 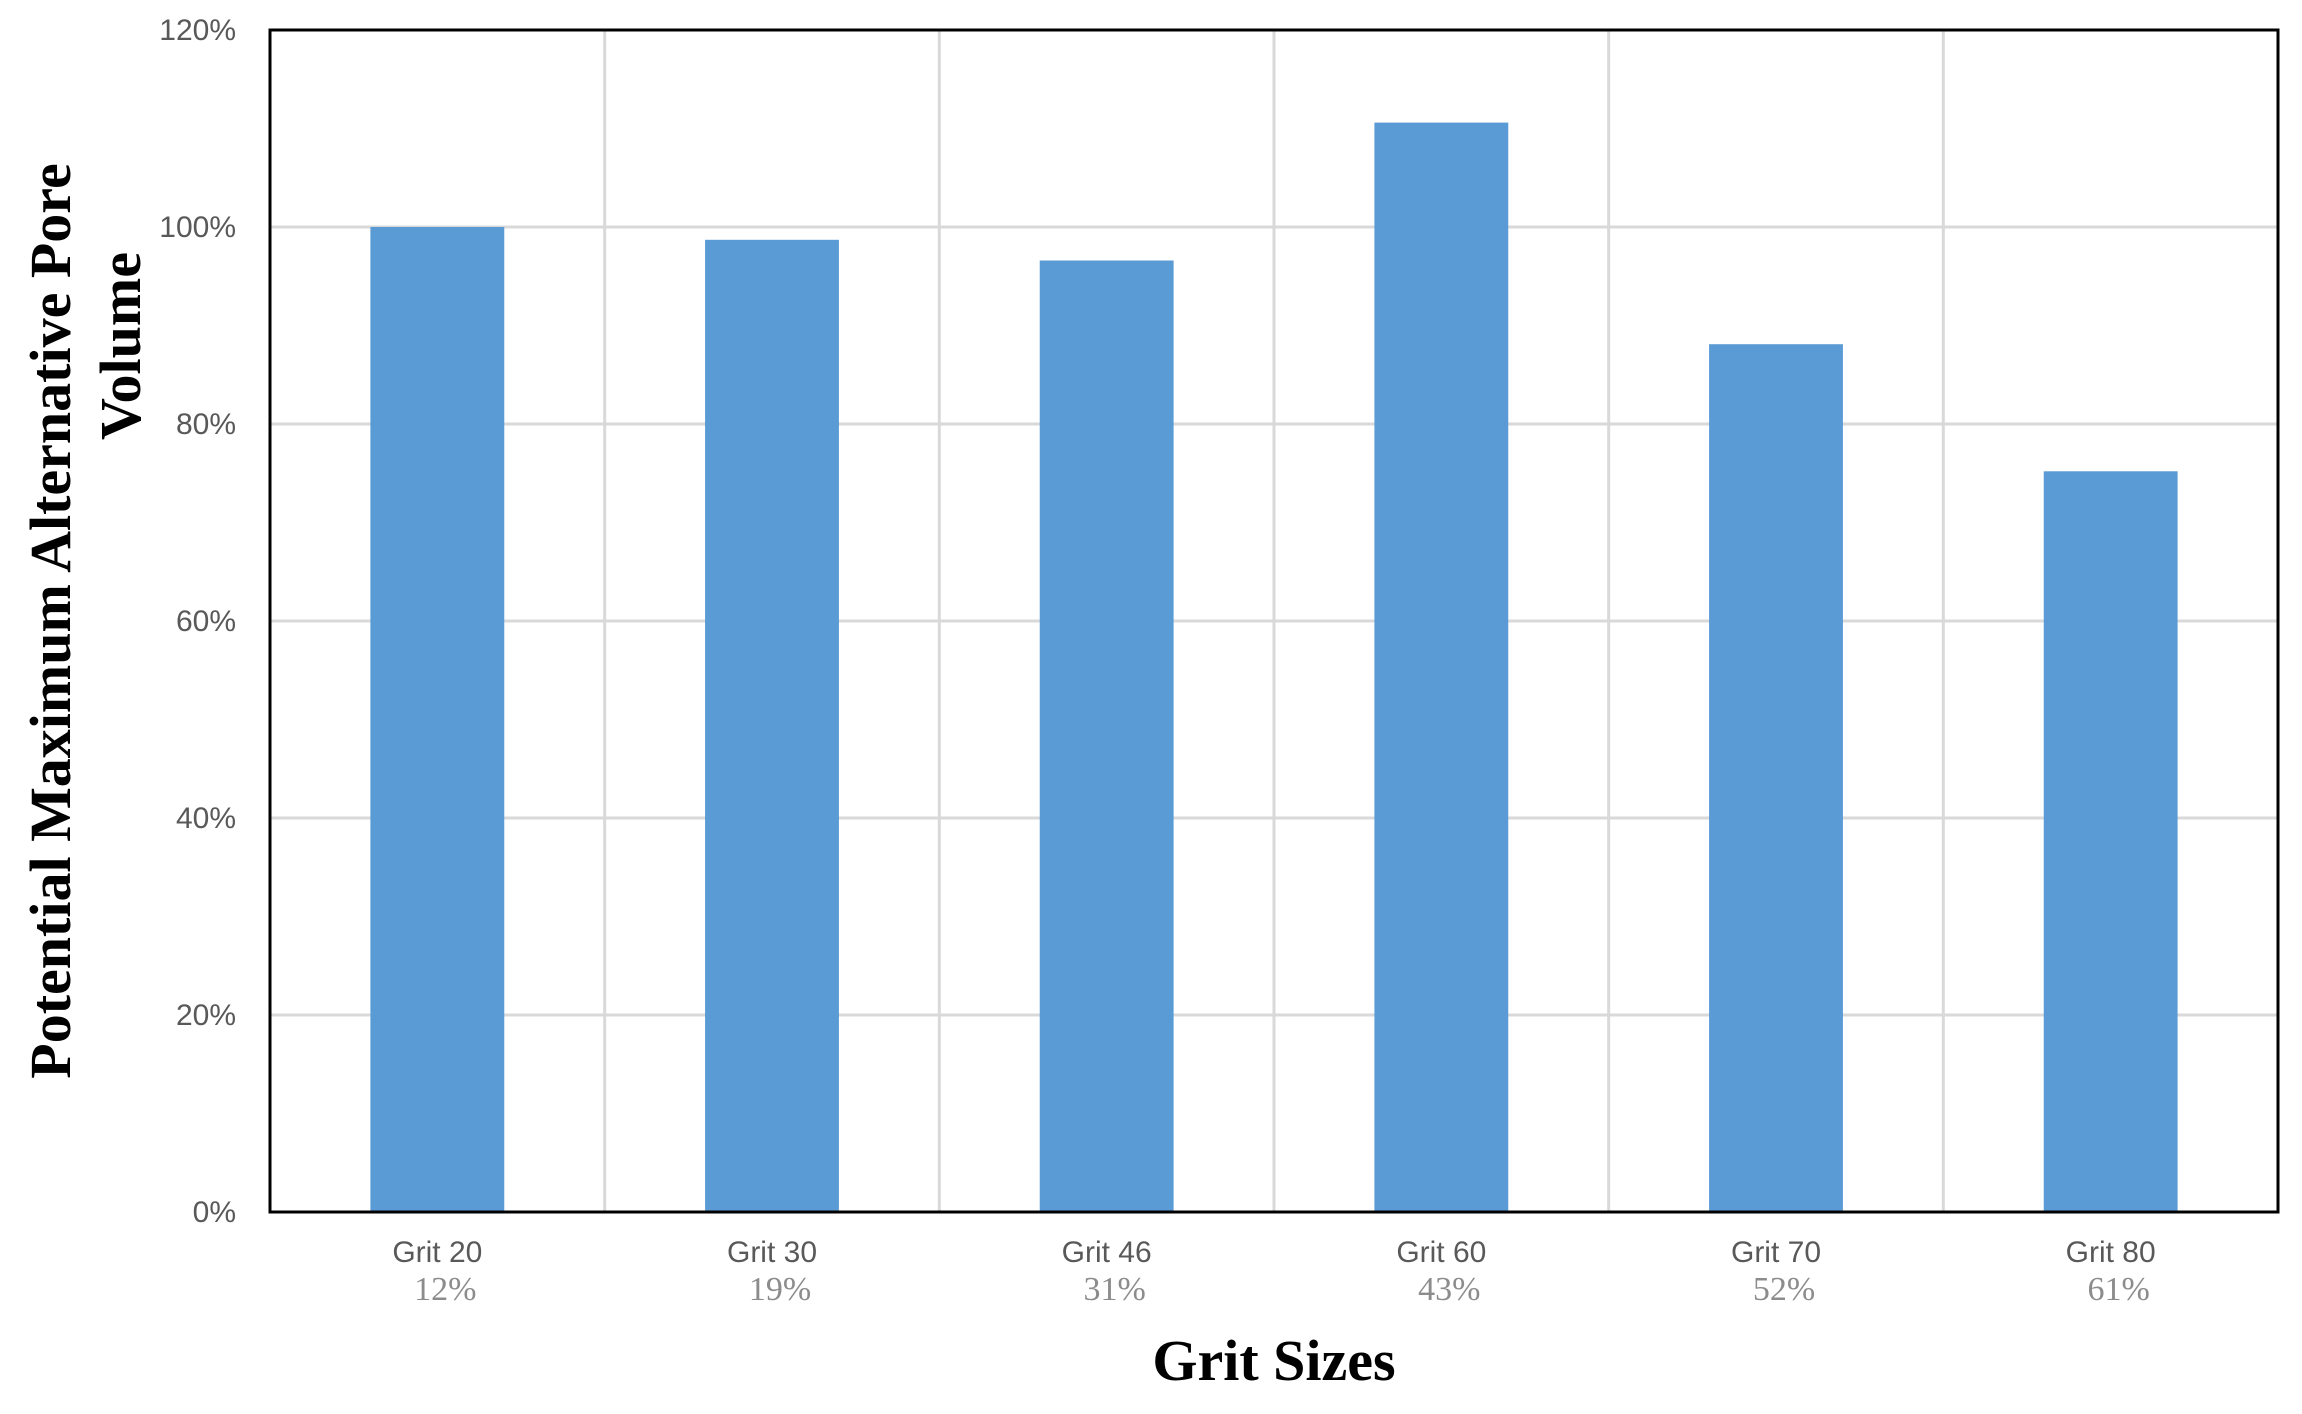 I want to click on y-tick-label: 40%, so click(x=206, y=818).